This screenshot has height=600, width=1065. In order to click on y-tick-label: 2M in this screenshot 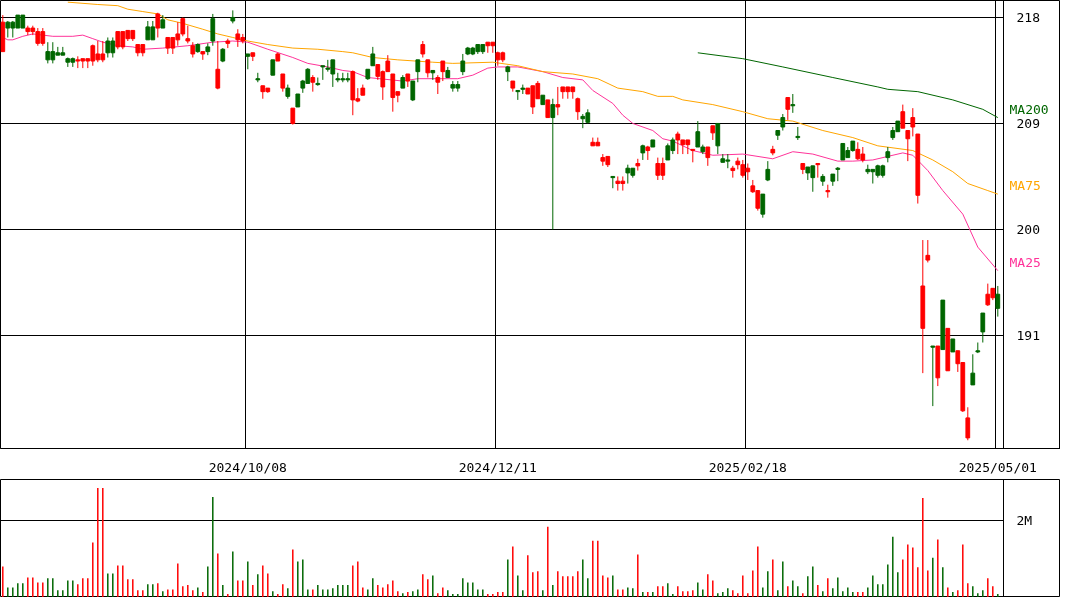, I will do `click(1024, 520)`.